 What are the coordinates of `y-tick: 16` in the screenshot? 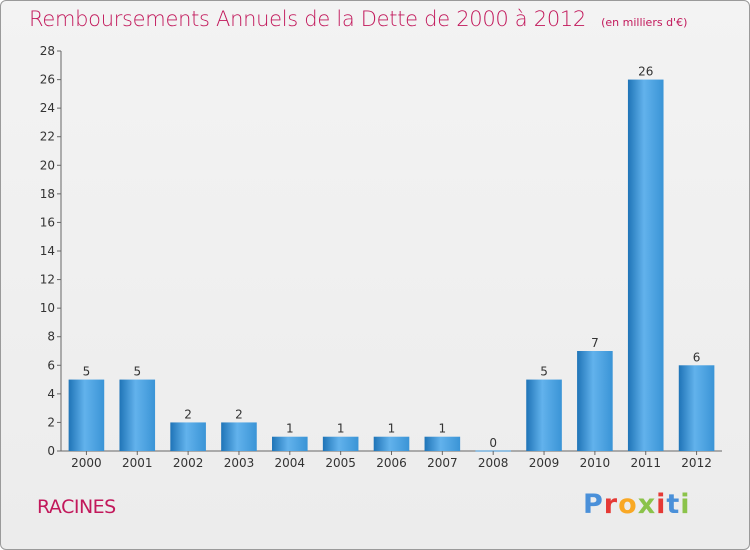 It's located at (50, 222).